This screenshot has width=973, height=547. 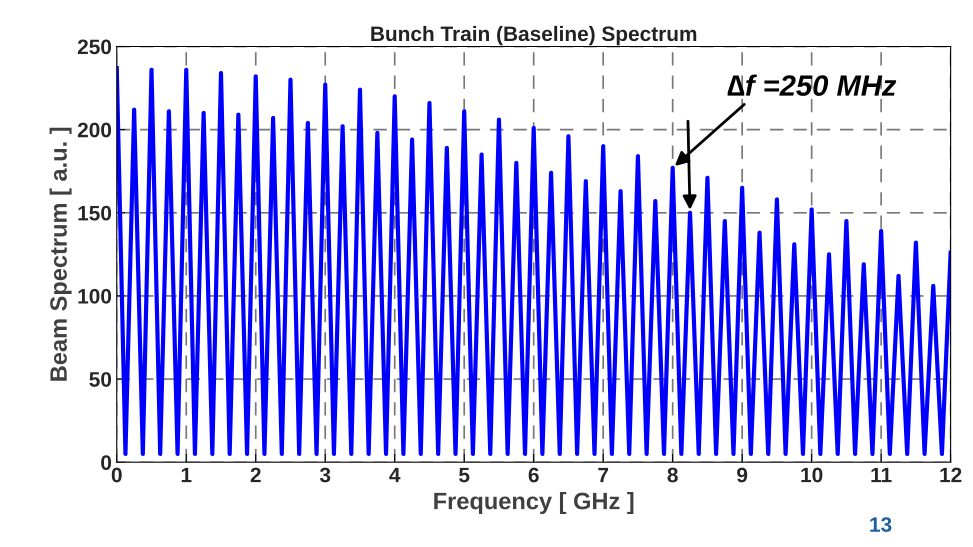 I want to click on y-axis-title: Beam Spectrum [ a.u. ], so click(x=61, y=254).